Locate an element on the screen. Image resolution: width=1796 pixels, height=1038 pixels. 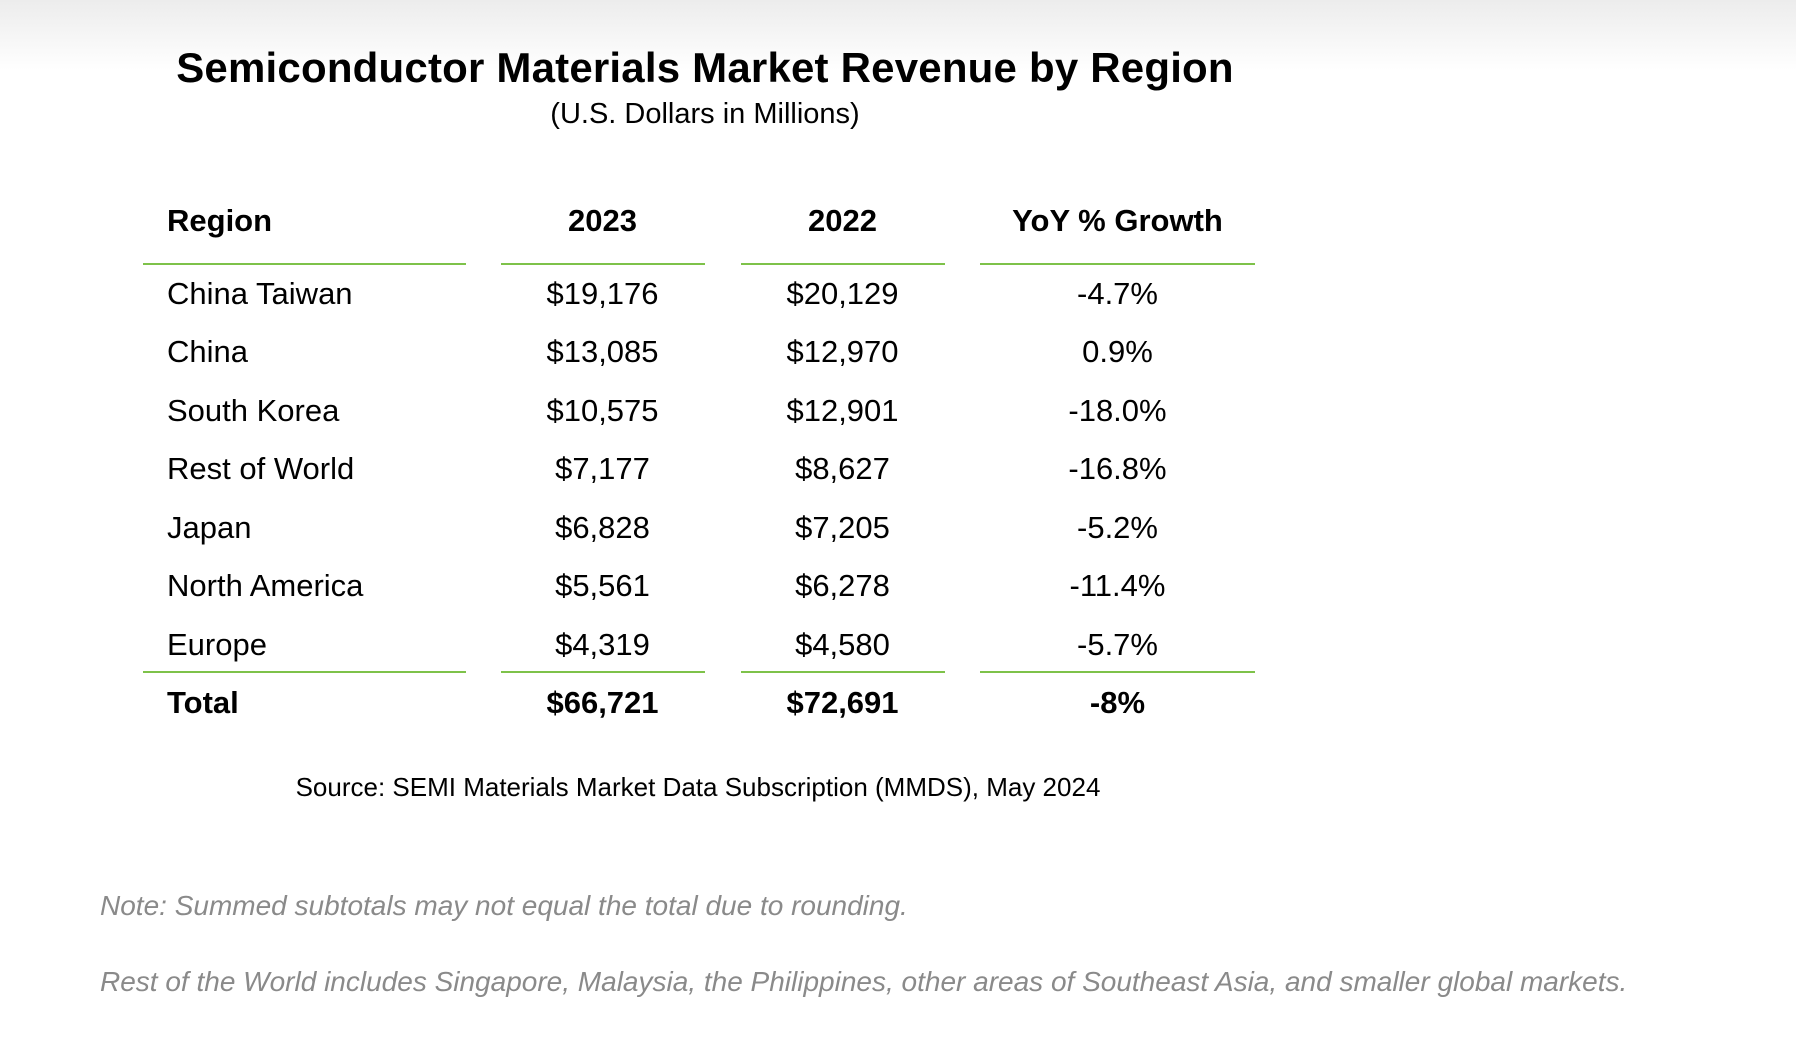
row-region: China is located at coordinates (207, 351).